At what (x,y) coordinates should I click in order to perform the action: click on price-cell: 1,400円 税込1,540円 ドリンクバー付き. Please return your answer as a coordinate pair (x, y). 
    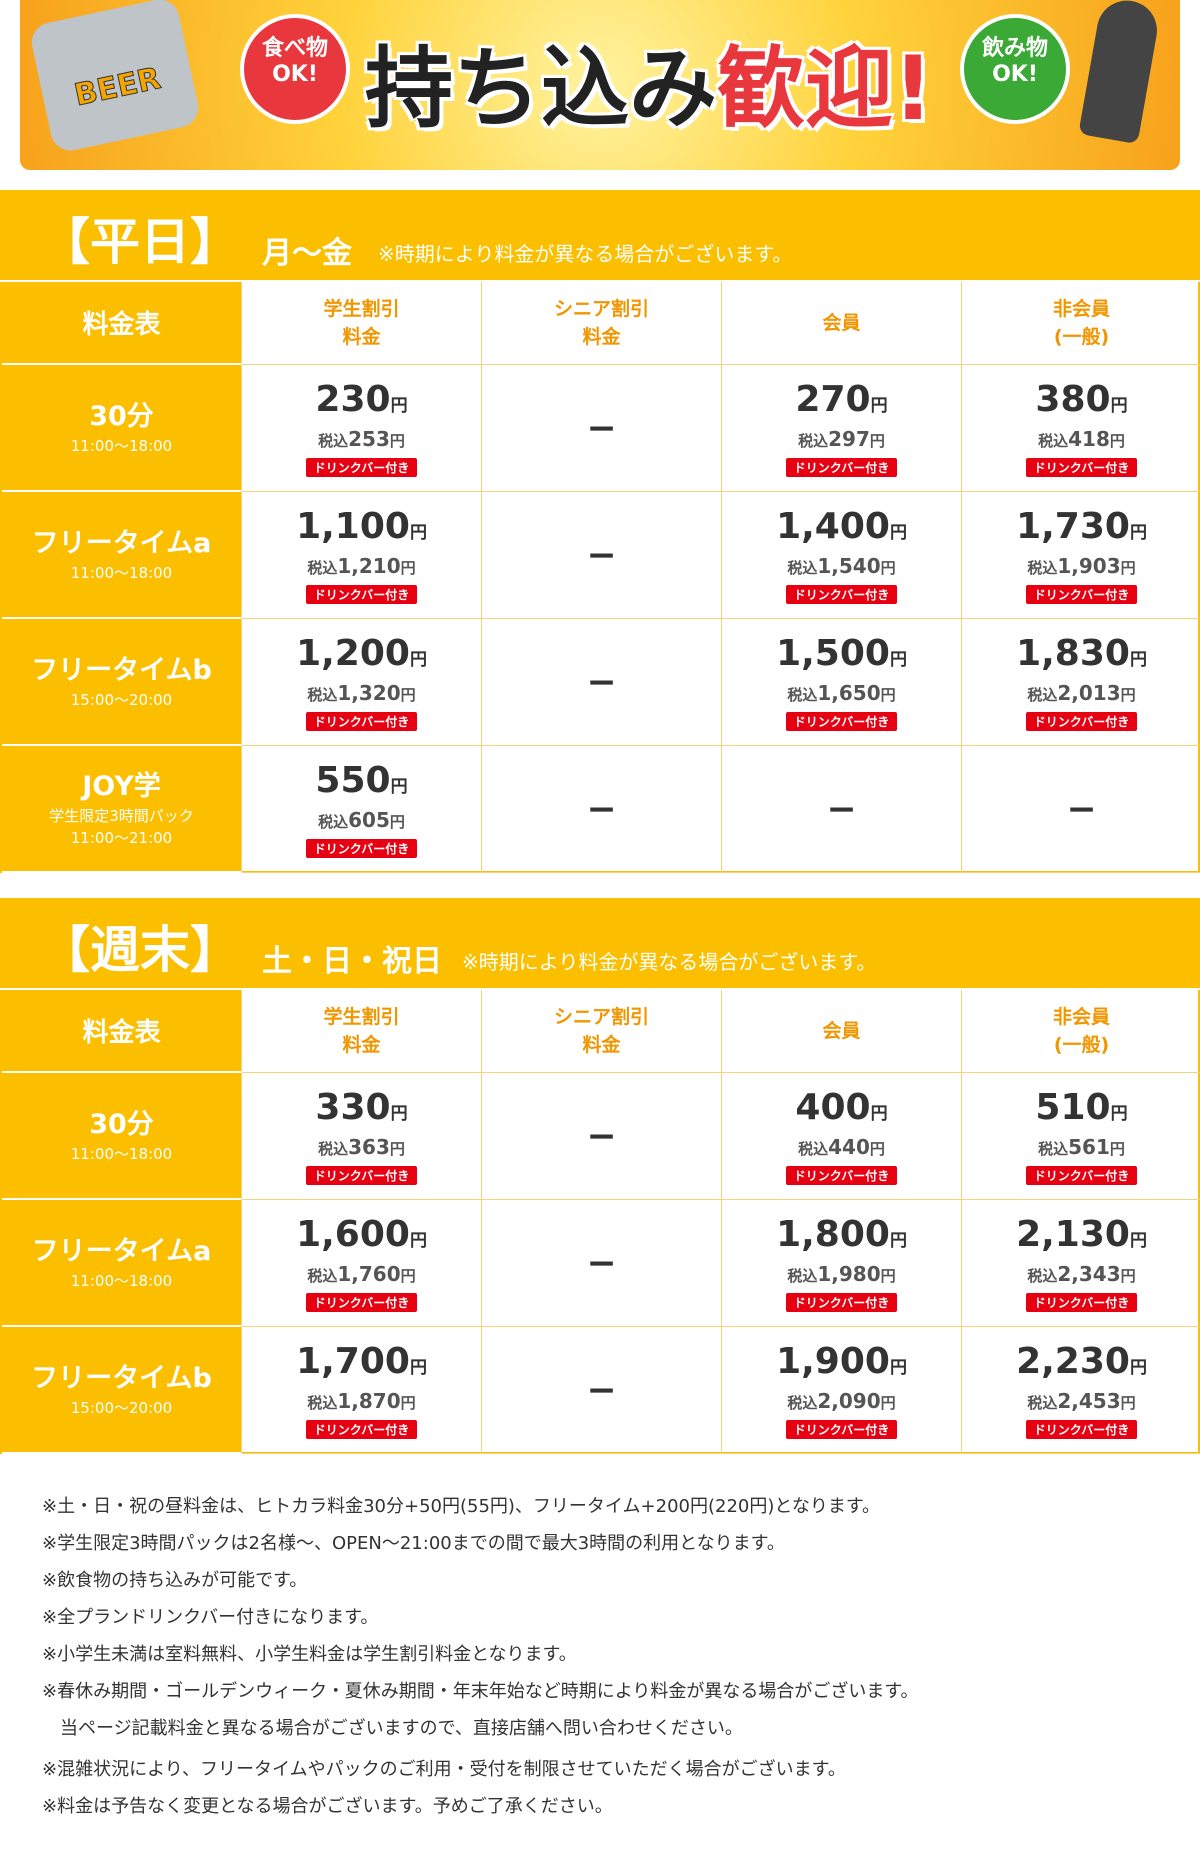
    Looking at the image, I should click on (842, 555).